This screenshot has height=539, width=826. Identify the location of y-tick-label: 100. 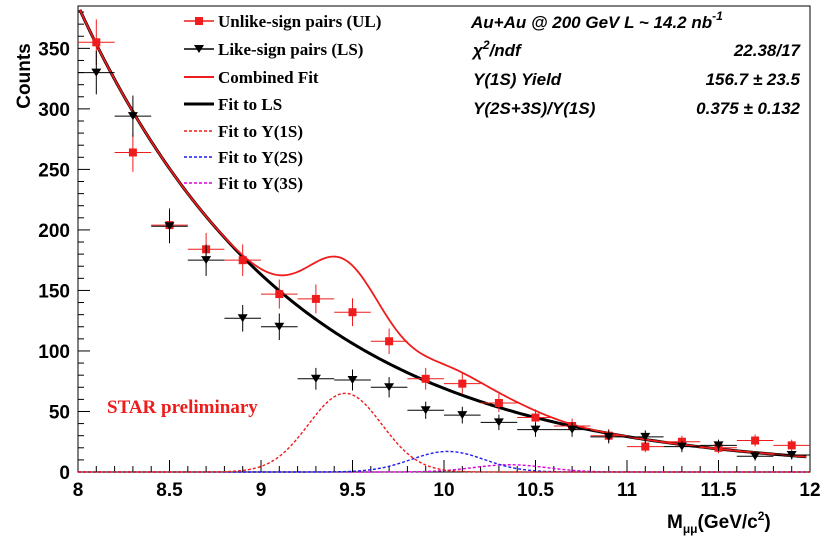
(54, 352).